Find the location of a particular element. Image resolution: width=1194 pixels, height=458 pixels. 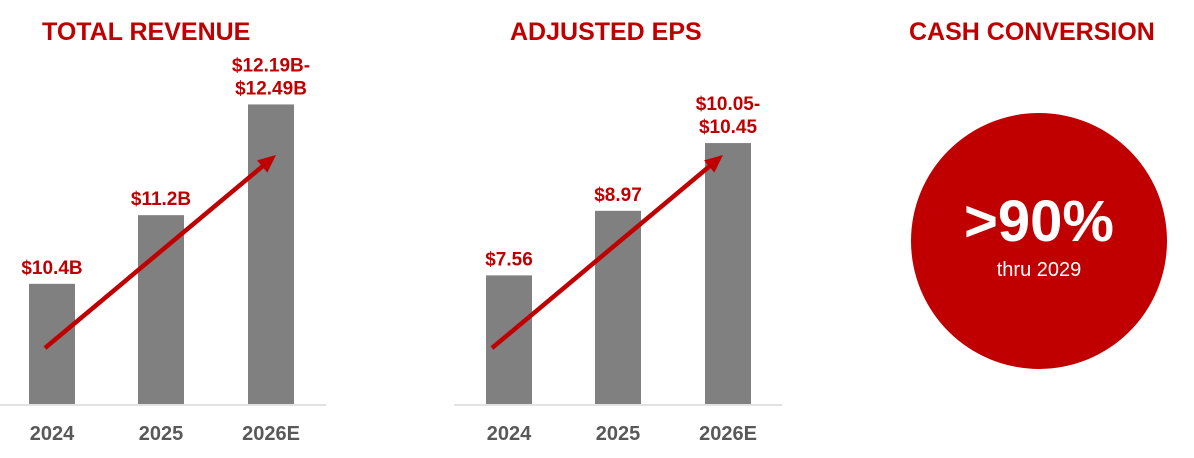

revenue-data-label-2026e: $12.49B is located at coordinates (271, 88).